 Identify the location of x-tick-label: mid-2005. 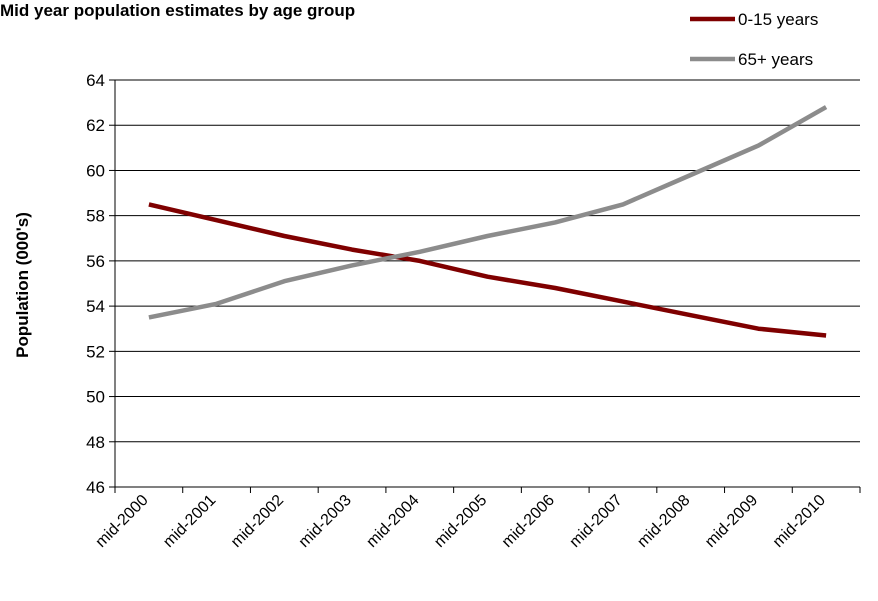
(460, 521).